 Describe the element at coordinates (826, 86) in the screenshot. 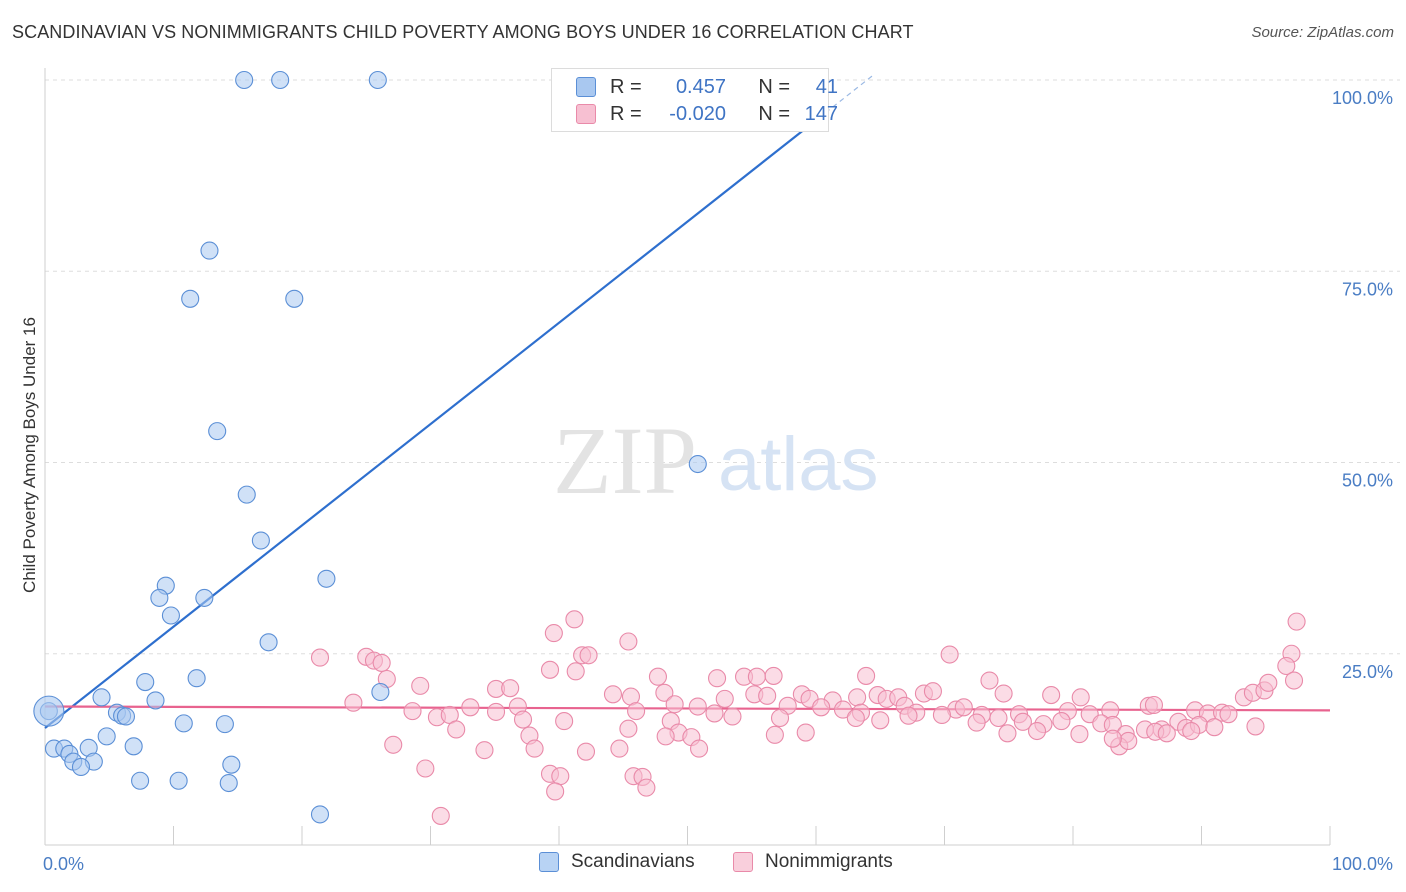

I see `legend-n-value: 41` at that location.